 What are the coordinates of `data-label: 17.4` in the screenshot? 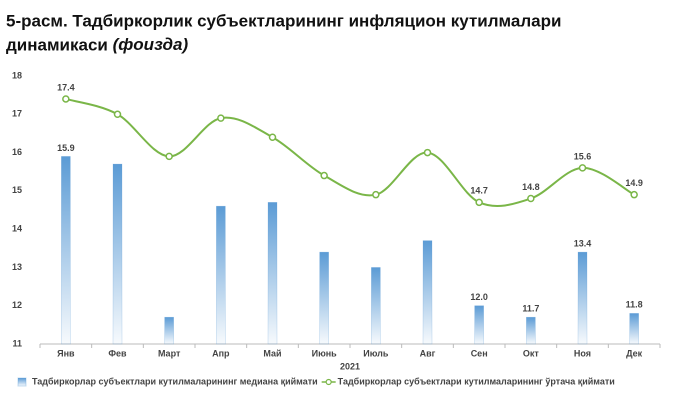 It's located at (66, 87).